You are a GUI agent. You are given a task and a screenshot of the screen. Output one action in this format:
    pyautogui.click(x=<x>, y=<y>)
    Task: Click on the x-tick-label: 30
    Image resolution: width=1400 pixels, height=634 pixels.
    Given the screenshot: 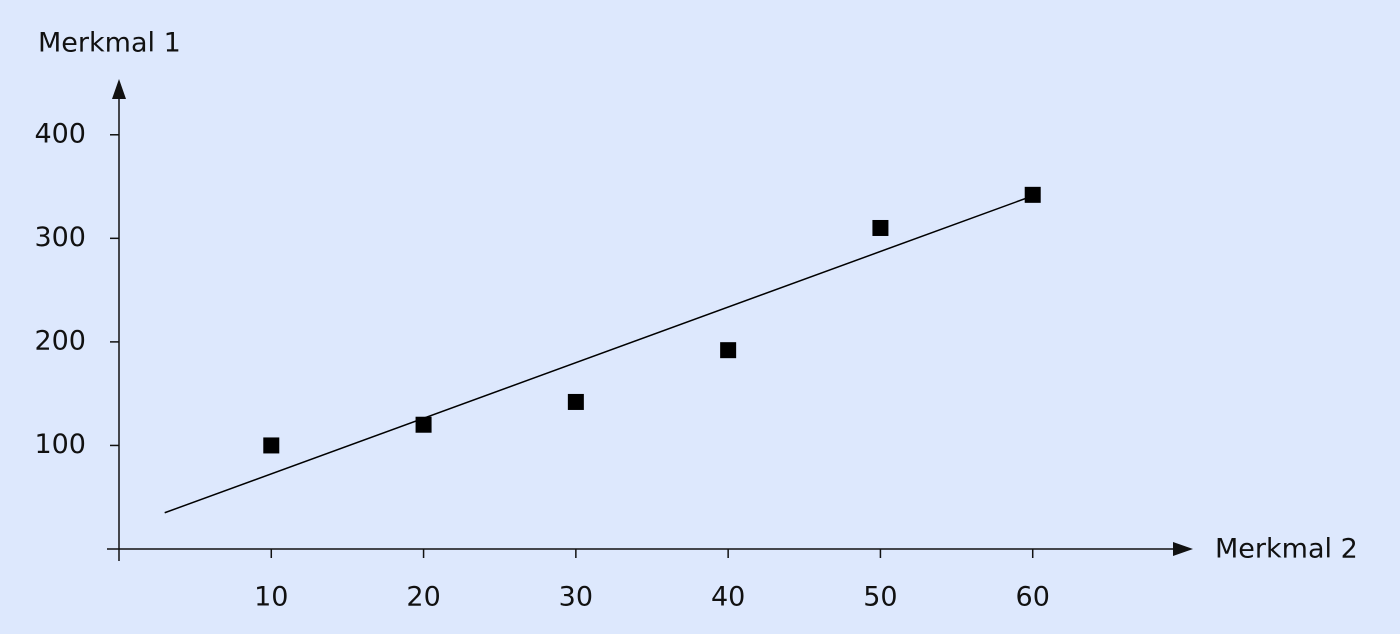 What is the action you would take?
    pyautogui.click(x=576, y=597)
    